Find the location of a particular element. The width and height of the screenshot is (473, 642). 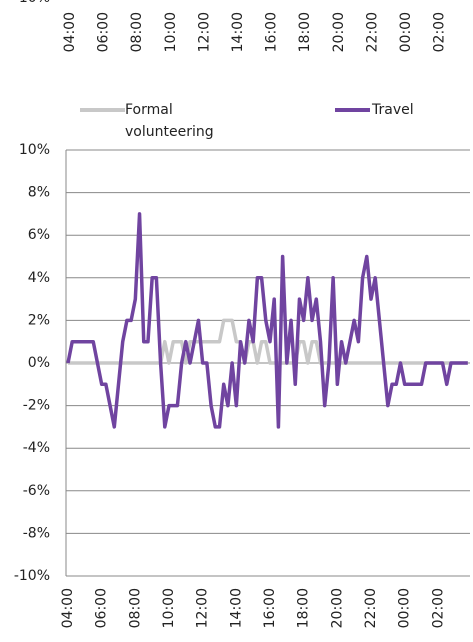

y-tick-label: -8% is located at coordinates (36, 533).